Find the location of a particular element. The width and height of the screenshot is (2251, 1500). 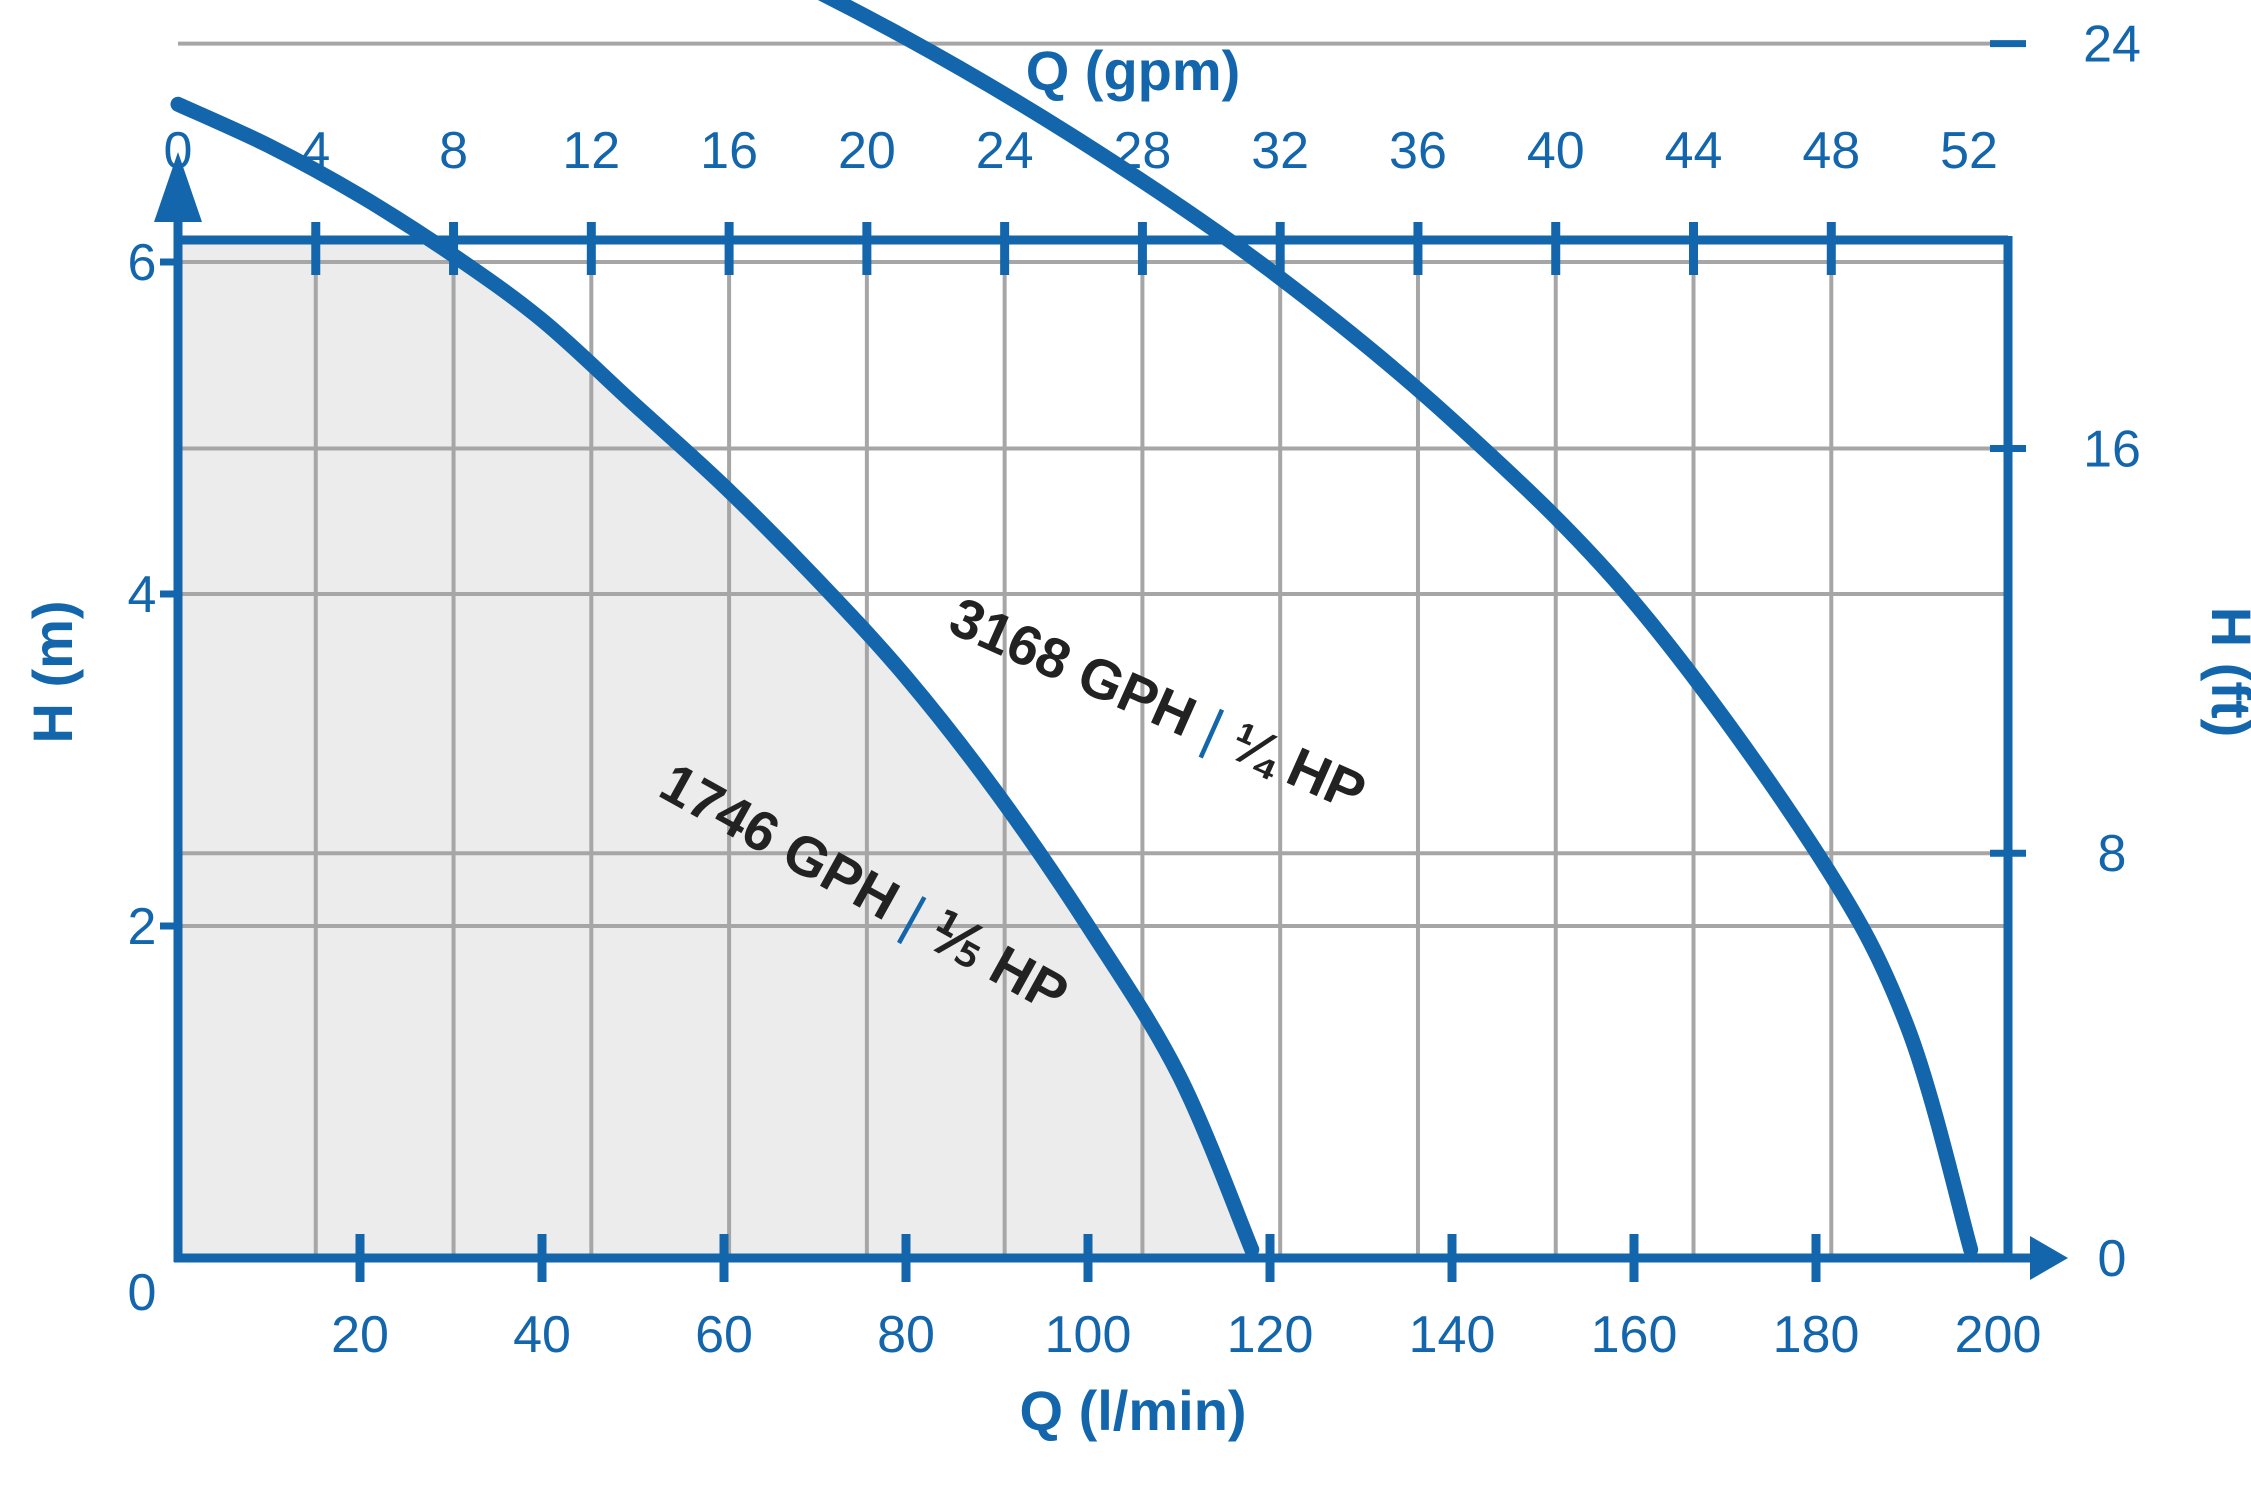

top-tick-label-16: 16 is located at coordinates (729, 151).